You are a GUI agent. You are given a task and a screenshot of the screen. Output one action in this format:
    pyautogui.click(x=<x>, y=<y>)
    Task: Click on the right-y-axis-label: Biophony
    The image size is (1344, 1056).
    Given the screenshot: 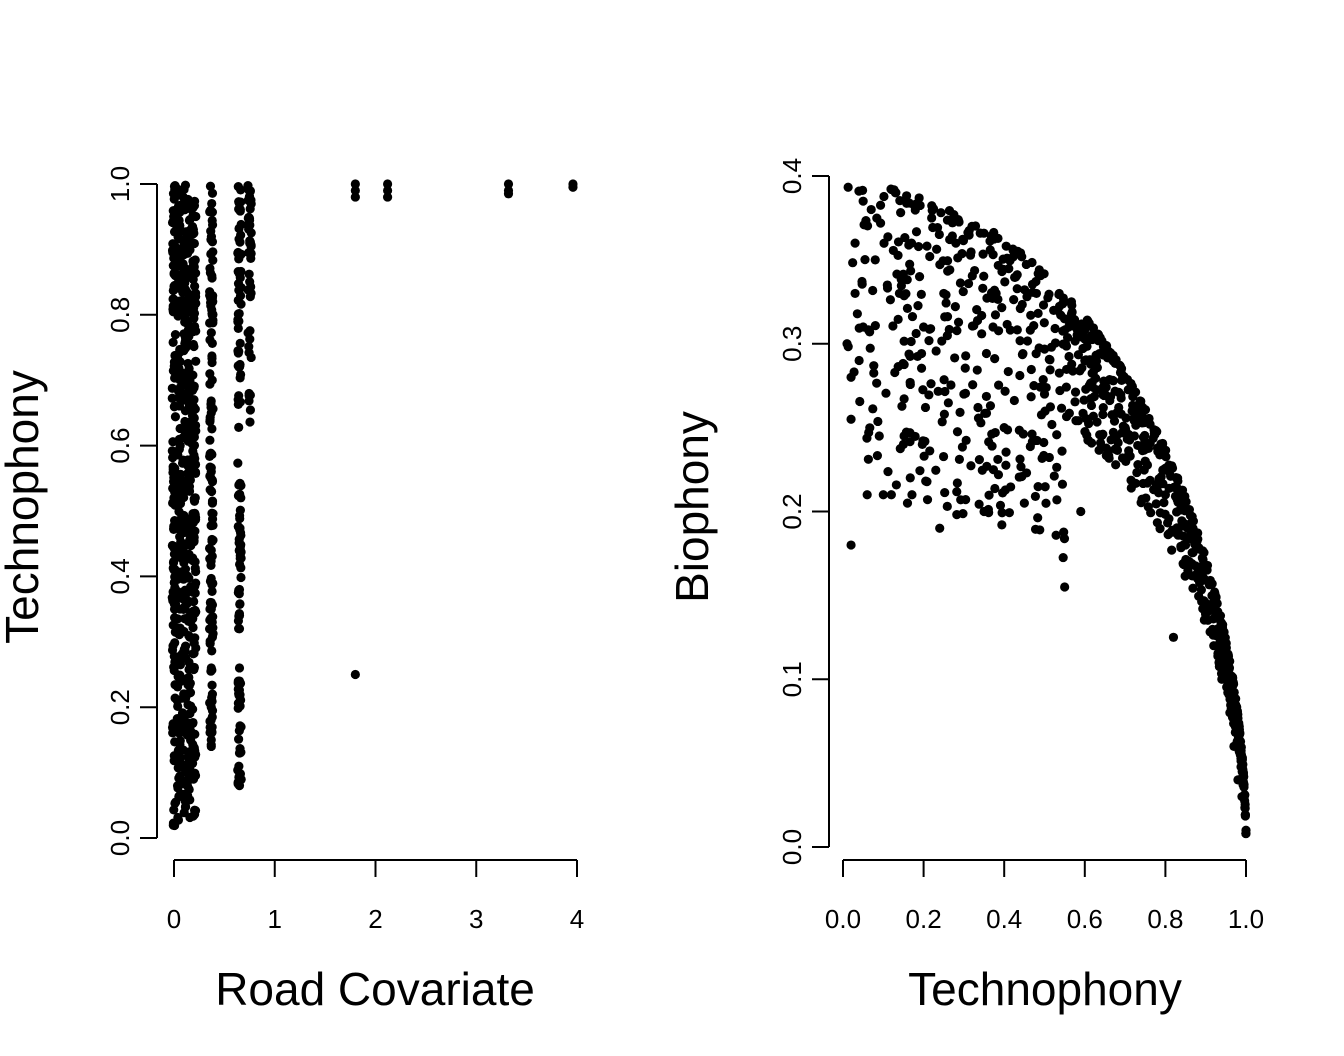 What is the action you would take?
    pyautogui.click(x=692, y=507)
    